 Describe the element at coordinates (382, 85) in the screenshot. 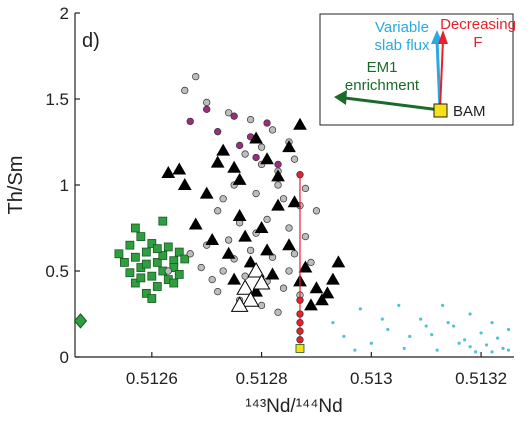

I see `annotation: enrichment` at that location.